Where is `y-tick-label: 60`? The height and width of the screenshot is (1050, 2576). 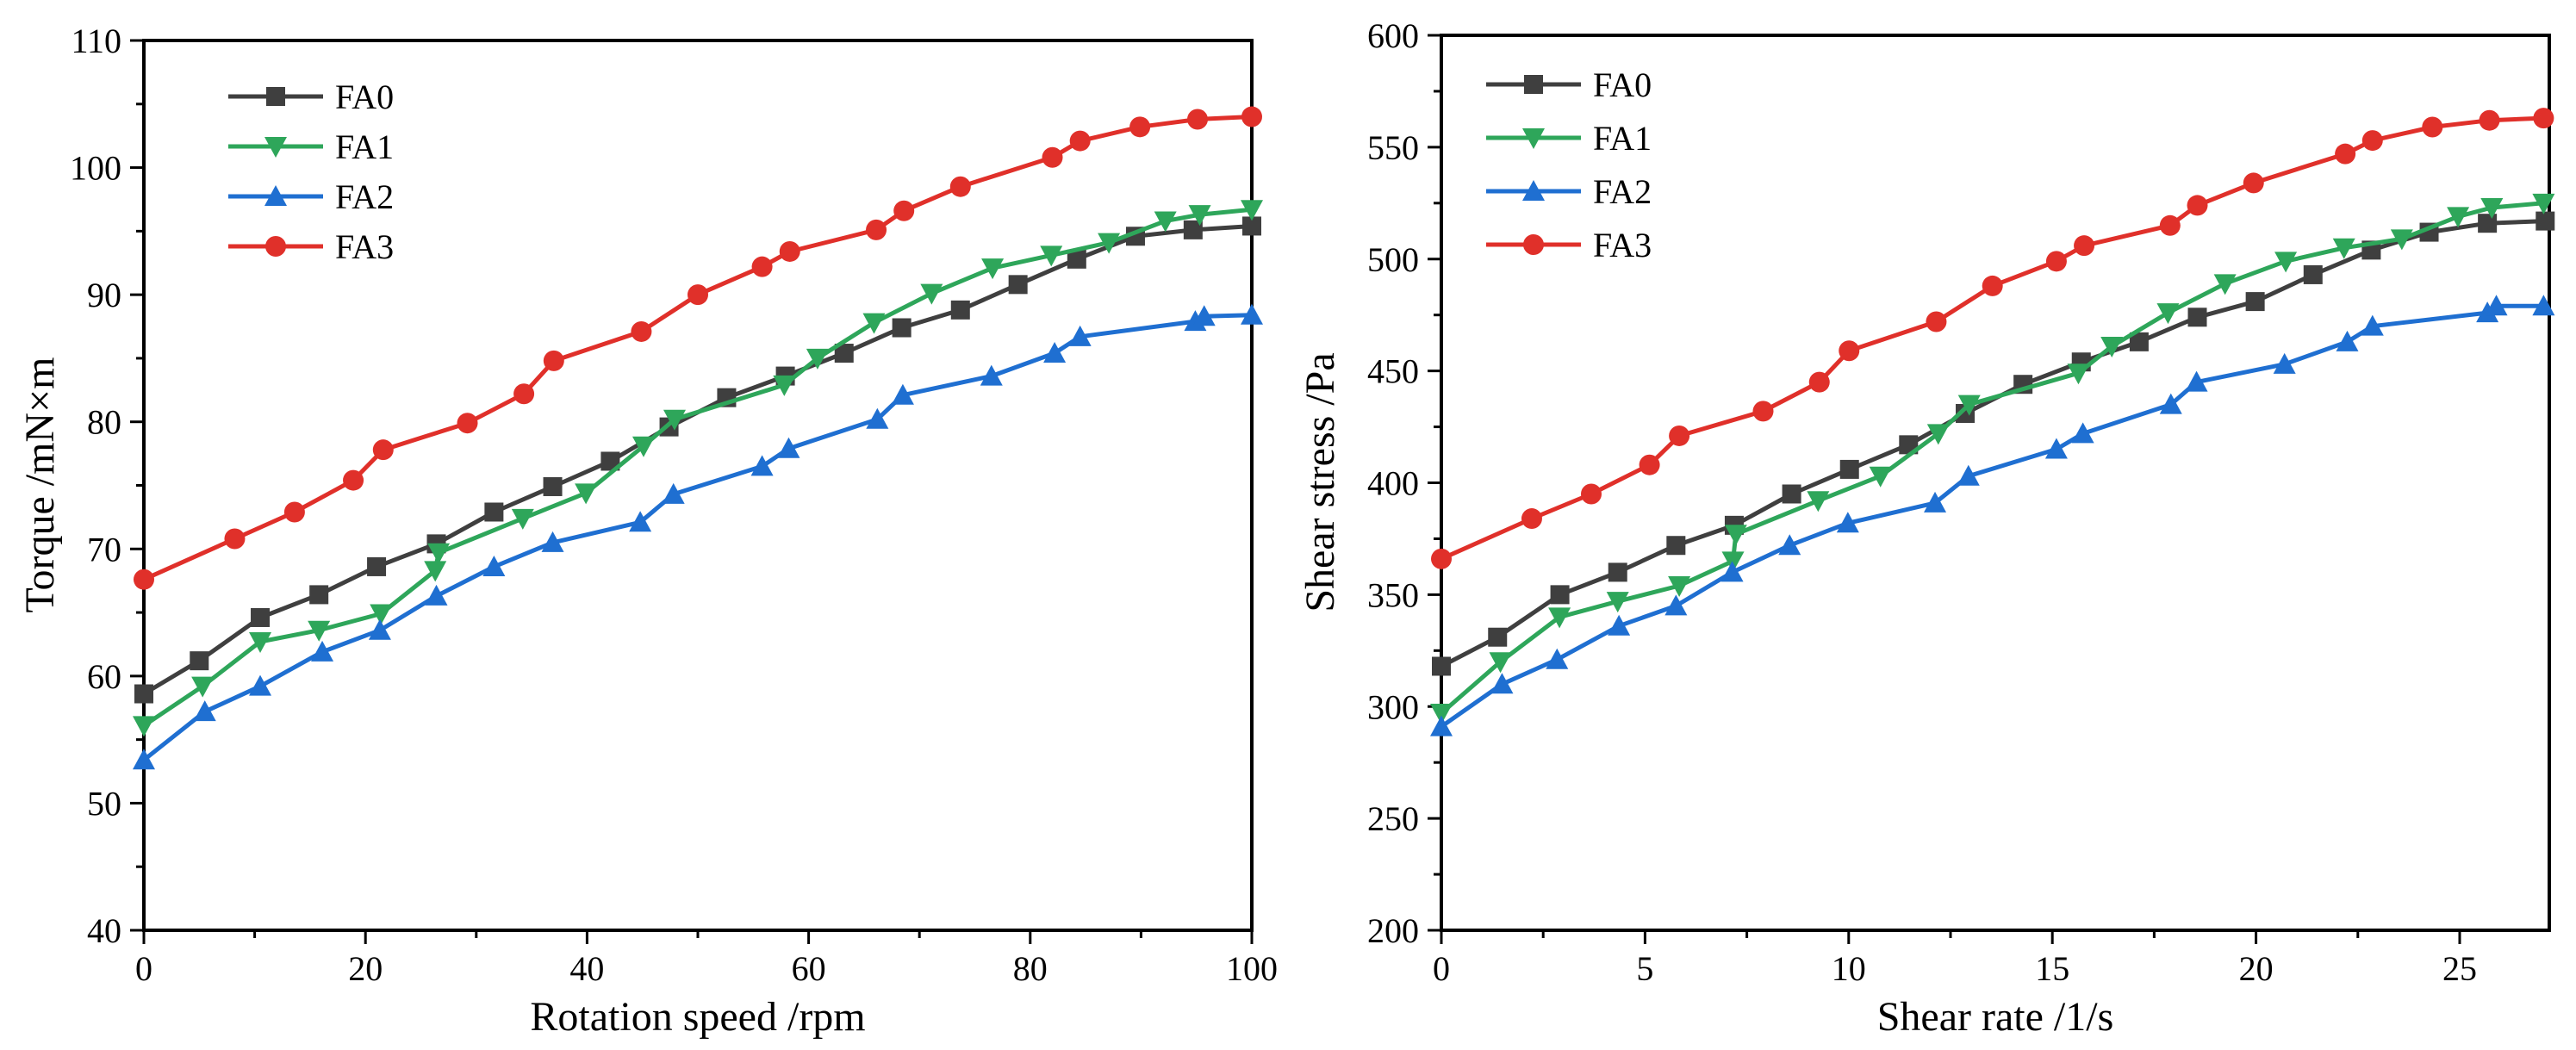 y-tick-label: 60 is located at coordinates (104, 676).